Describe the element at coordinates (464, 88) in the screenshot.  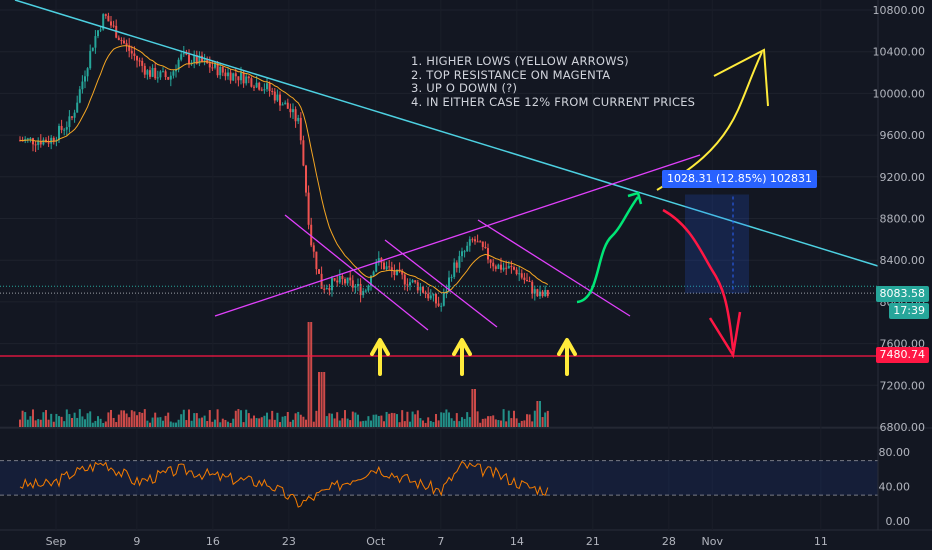
I see `note-3: 3. UP O DOWN (?)` at that location.